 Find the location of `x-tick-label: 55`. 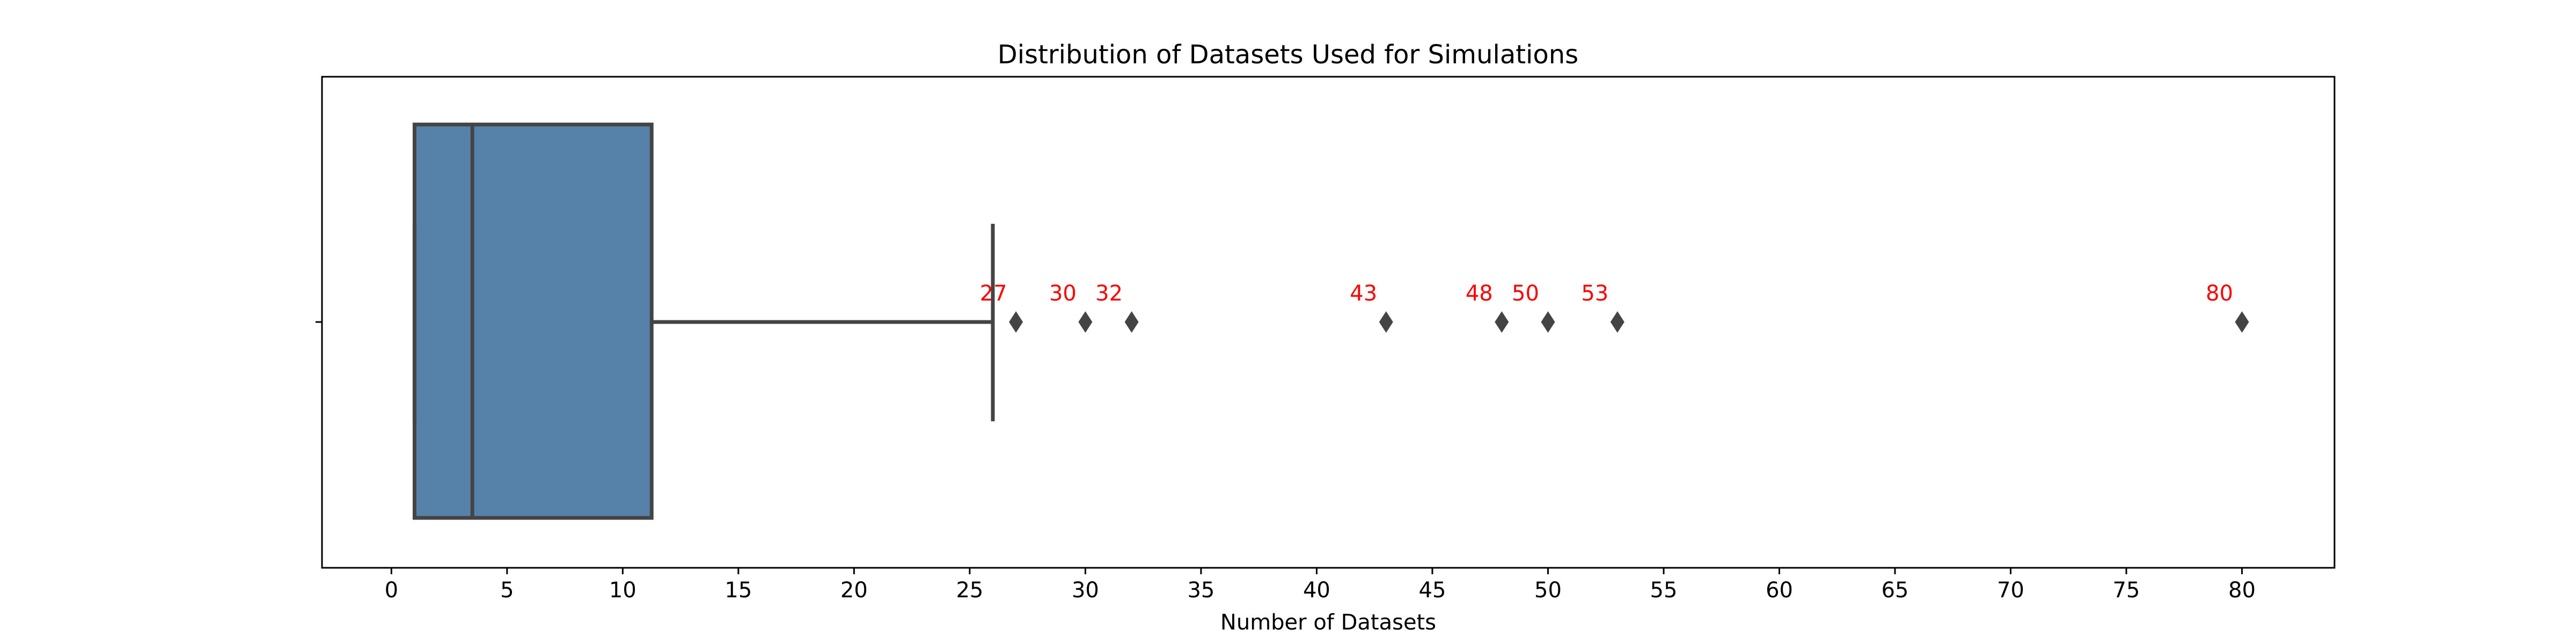

x-tick-label: 55 is located at coordinates (1664, 590).